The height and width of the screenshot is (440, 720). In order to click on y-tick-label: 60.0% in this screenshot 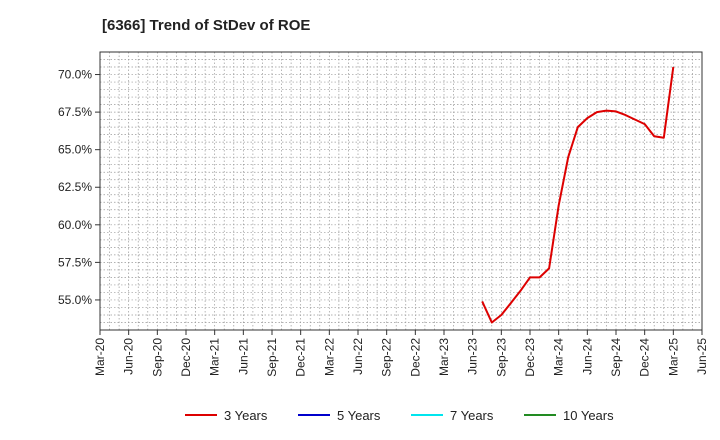, I will do `click(75, 225)`.